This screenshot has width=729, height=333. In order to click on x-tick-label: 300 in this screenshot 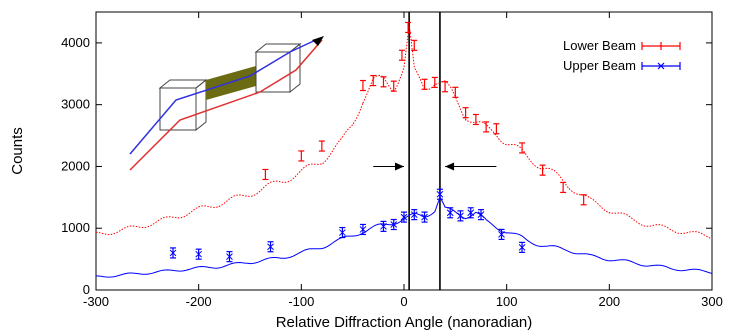, I will do `click(712, 301)`.